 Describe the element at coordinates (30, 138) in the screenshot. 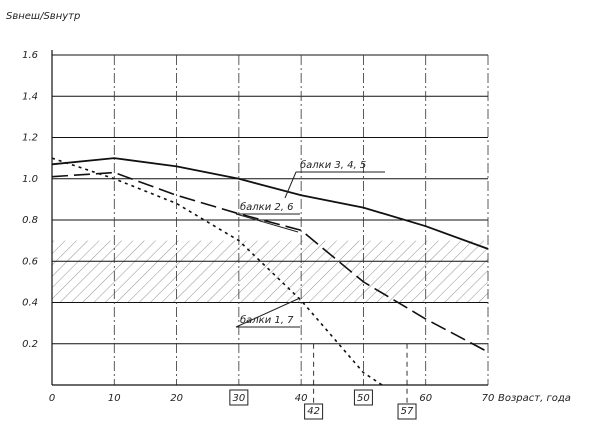

I see `y-tick-label: 1.2` at that location.